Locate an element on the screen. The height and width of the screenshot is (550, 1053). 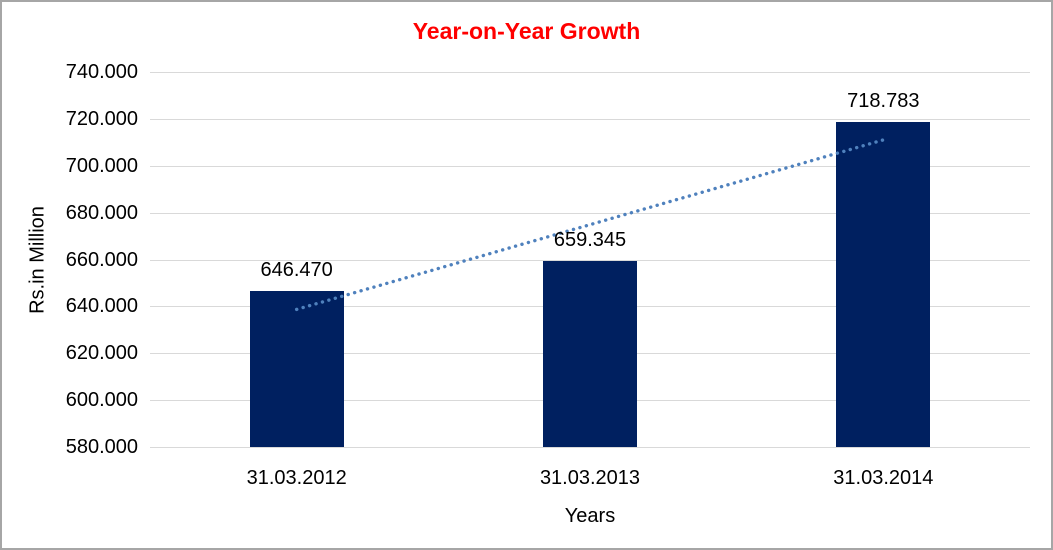
y-tick-label: 620.000 is located at coordinates (101, 353).